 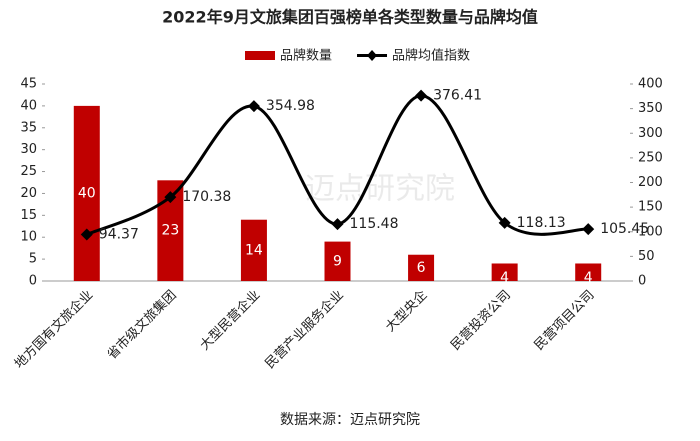 I want to click on y2-tick-label: 150, so click(x=650, y=207).